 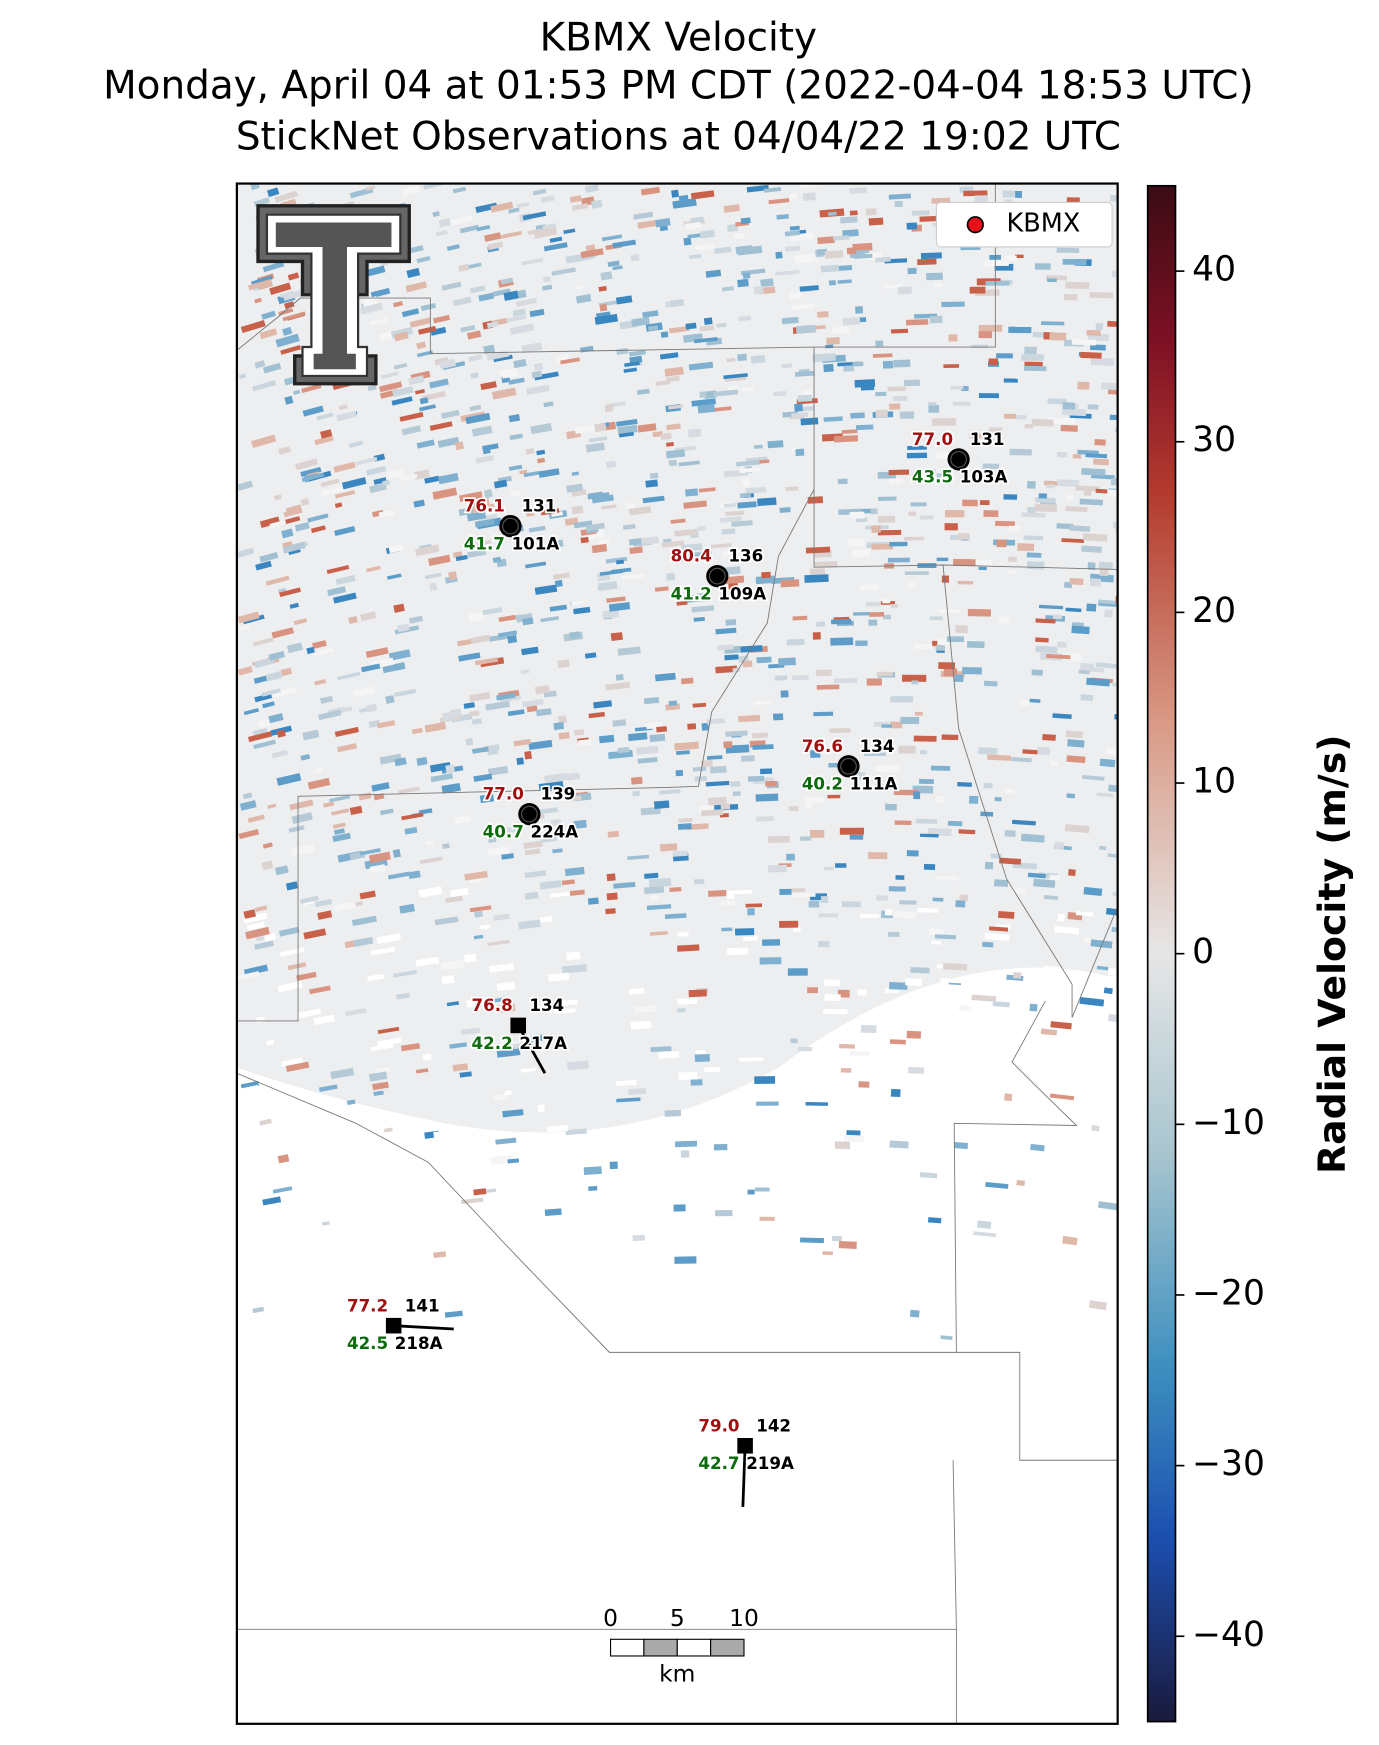 I want to click on station-value: 141, so click(x=422, y=1305).